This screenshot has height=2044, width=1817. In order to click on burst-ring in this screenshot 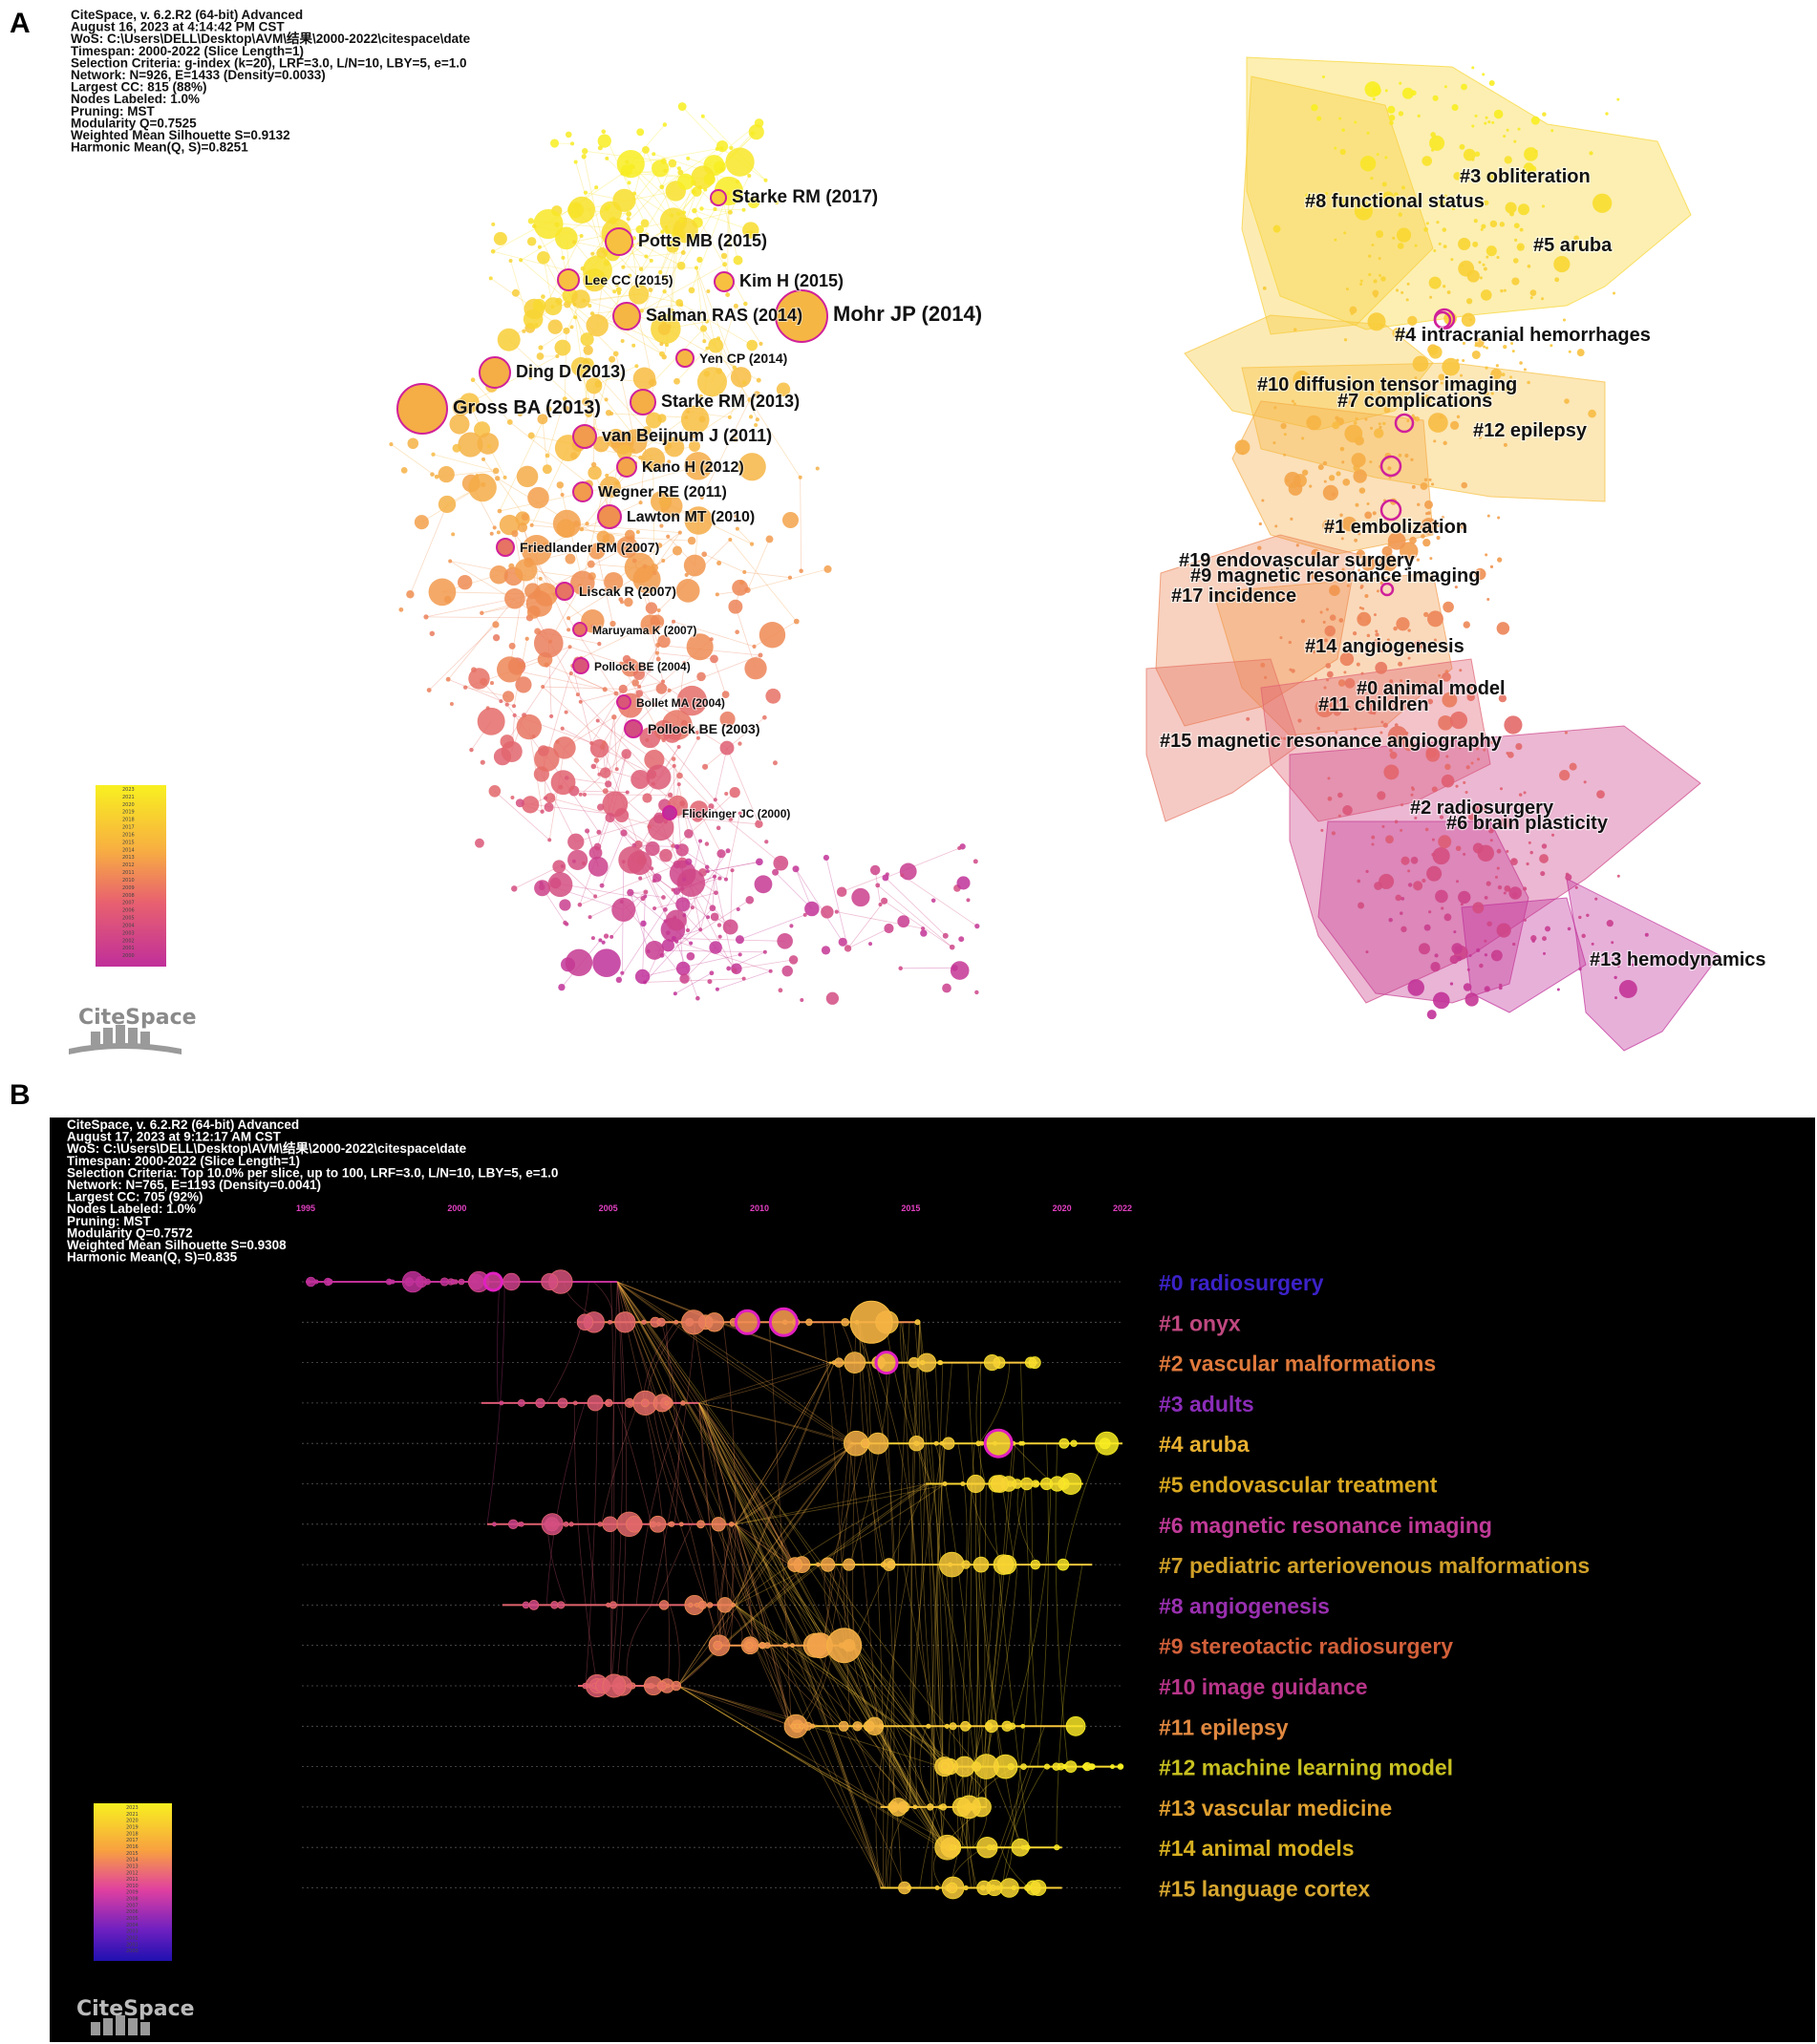, I will do `click(1387, 589)`.